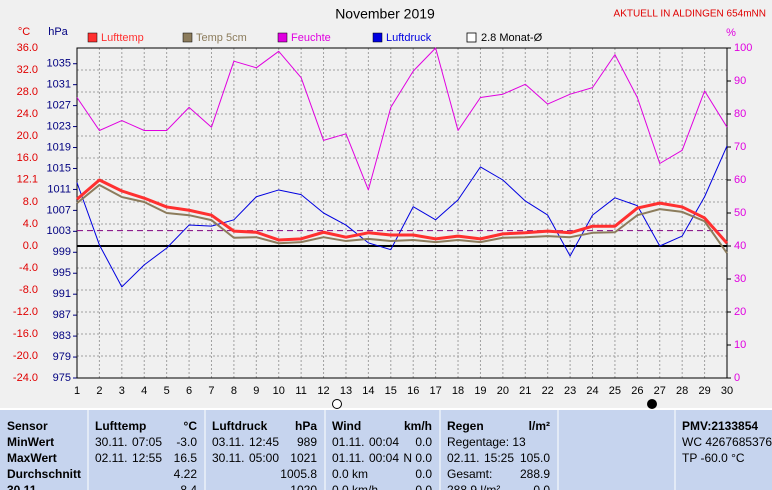 The image size is (772, 490). Describe the element at coordinates (59, 126) in the screenshot. I see `y2-tick-label: 1023` at that location.